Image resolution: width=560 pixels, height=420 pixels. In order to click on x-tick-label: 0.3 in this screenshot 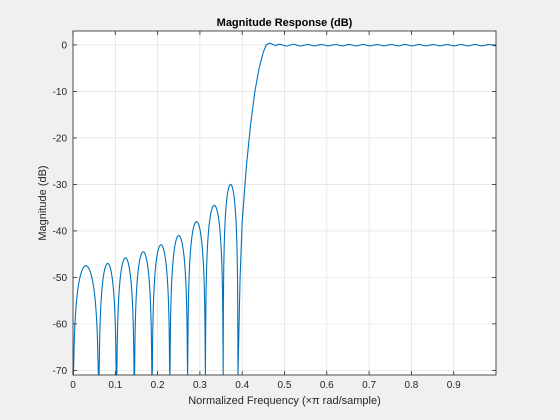, I will do `click(200, 385)`.